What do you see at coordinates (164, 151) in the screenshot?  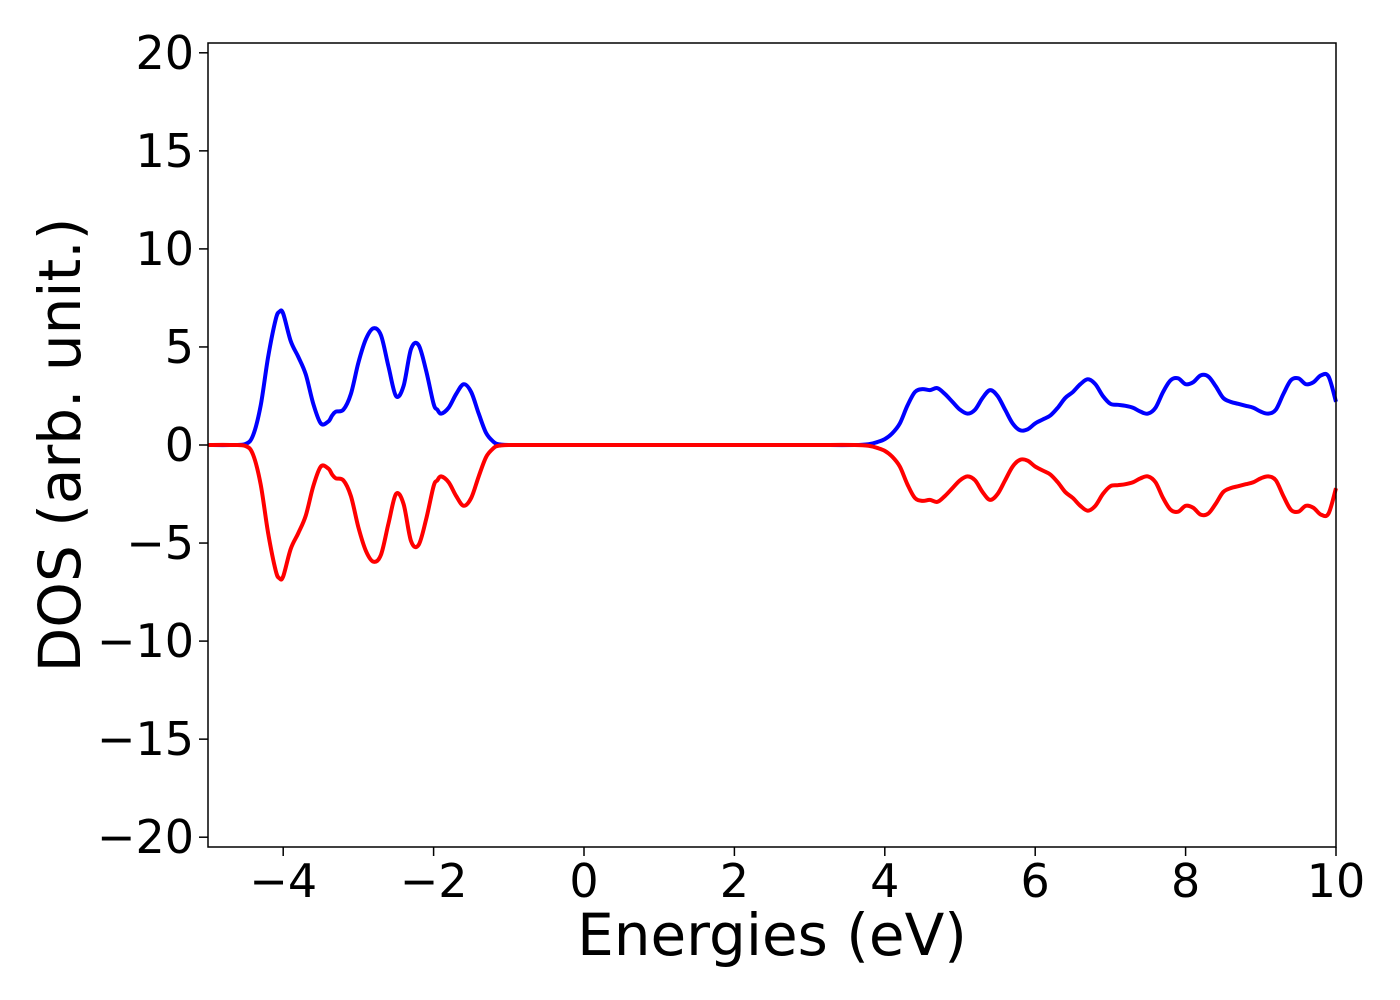 I see `y-tick-label: 15` at bounding box center [164, 151].